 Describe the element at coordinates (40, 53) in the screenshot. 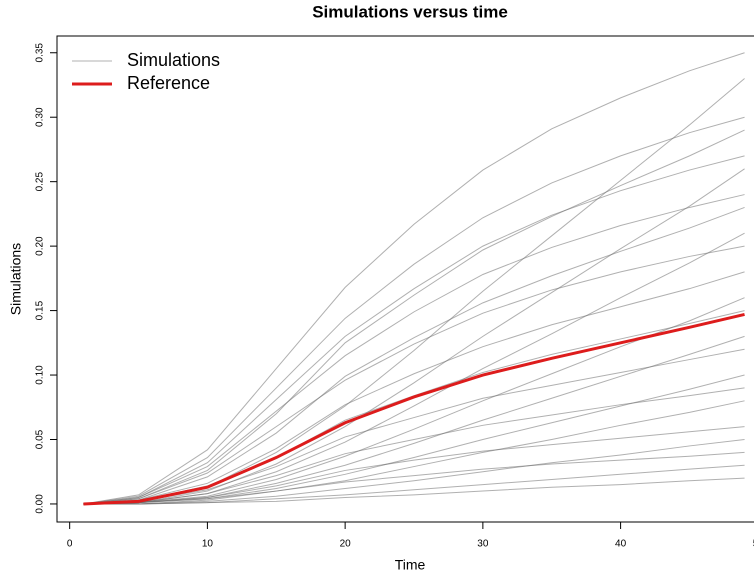

I see `y-tick-label: 0.35` at that location.